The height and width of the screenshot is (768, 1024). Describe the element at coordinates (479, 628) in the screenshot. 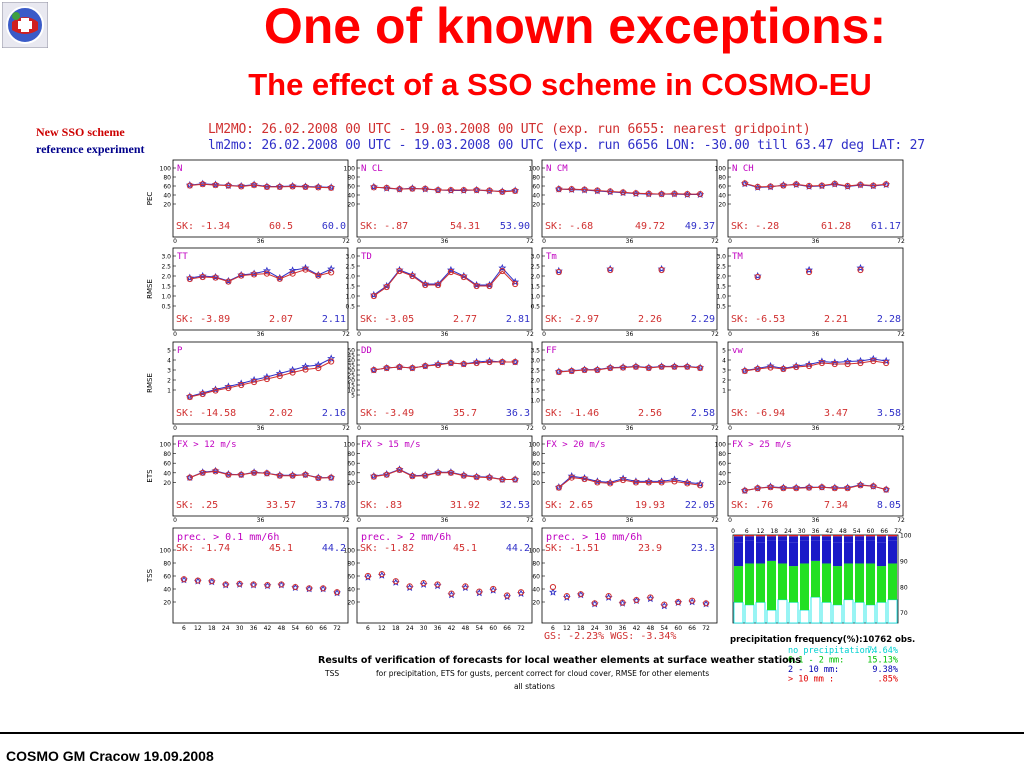

I see `lead-tick-label: 54` at that location.